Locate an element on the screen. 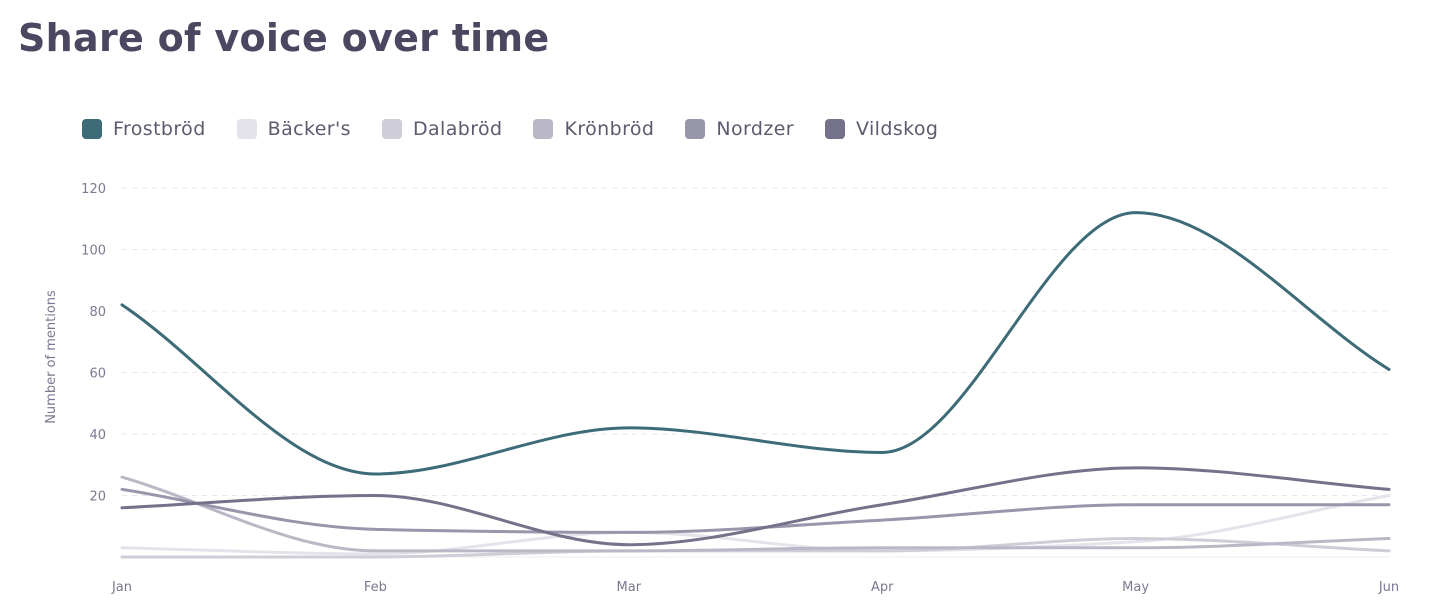 Image resolution: width=1440 pixels, height=616 pixels. x-tick-label: Mar is located at coordinates (629, 587).